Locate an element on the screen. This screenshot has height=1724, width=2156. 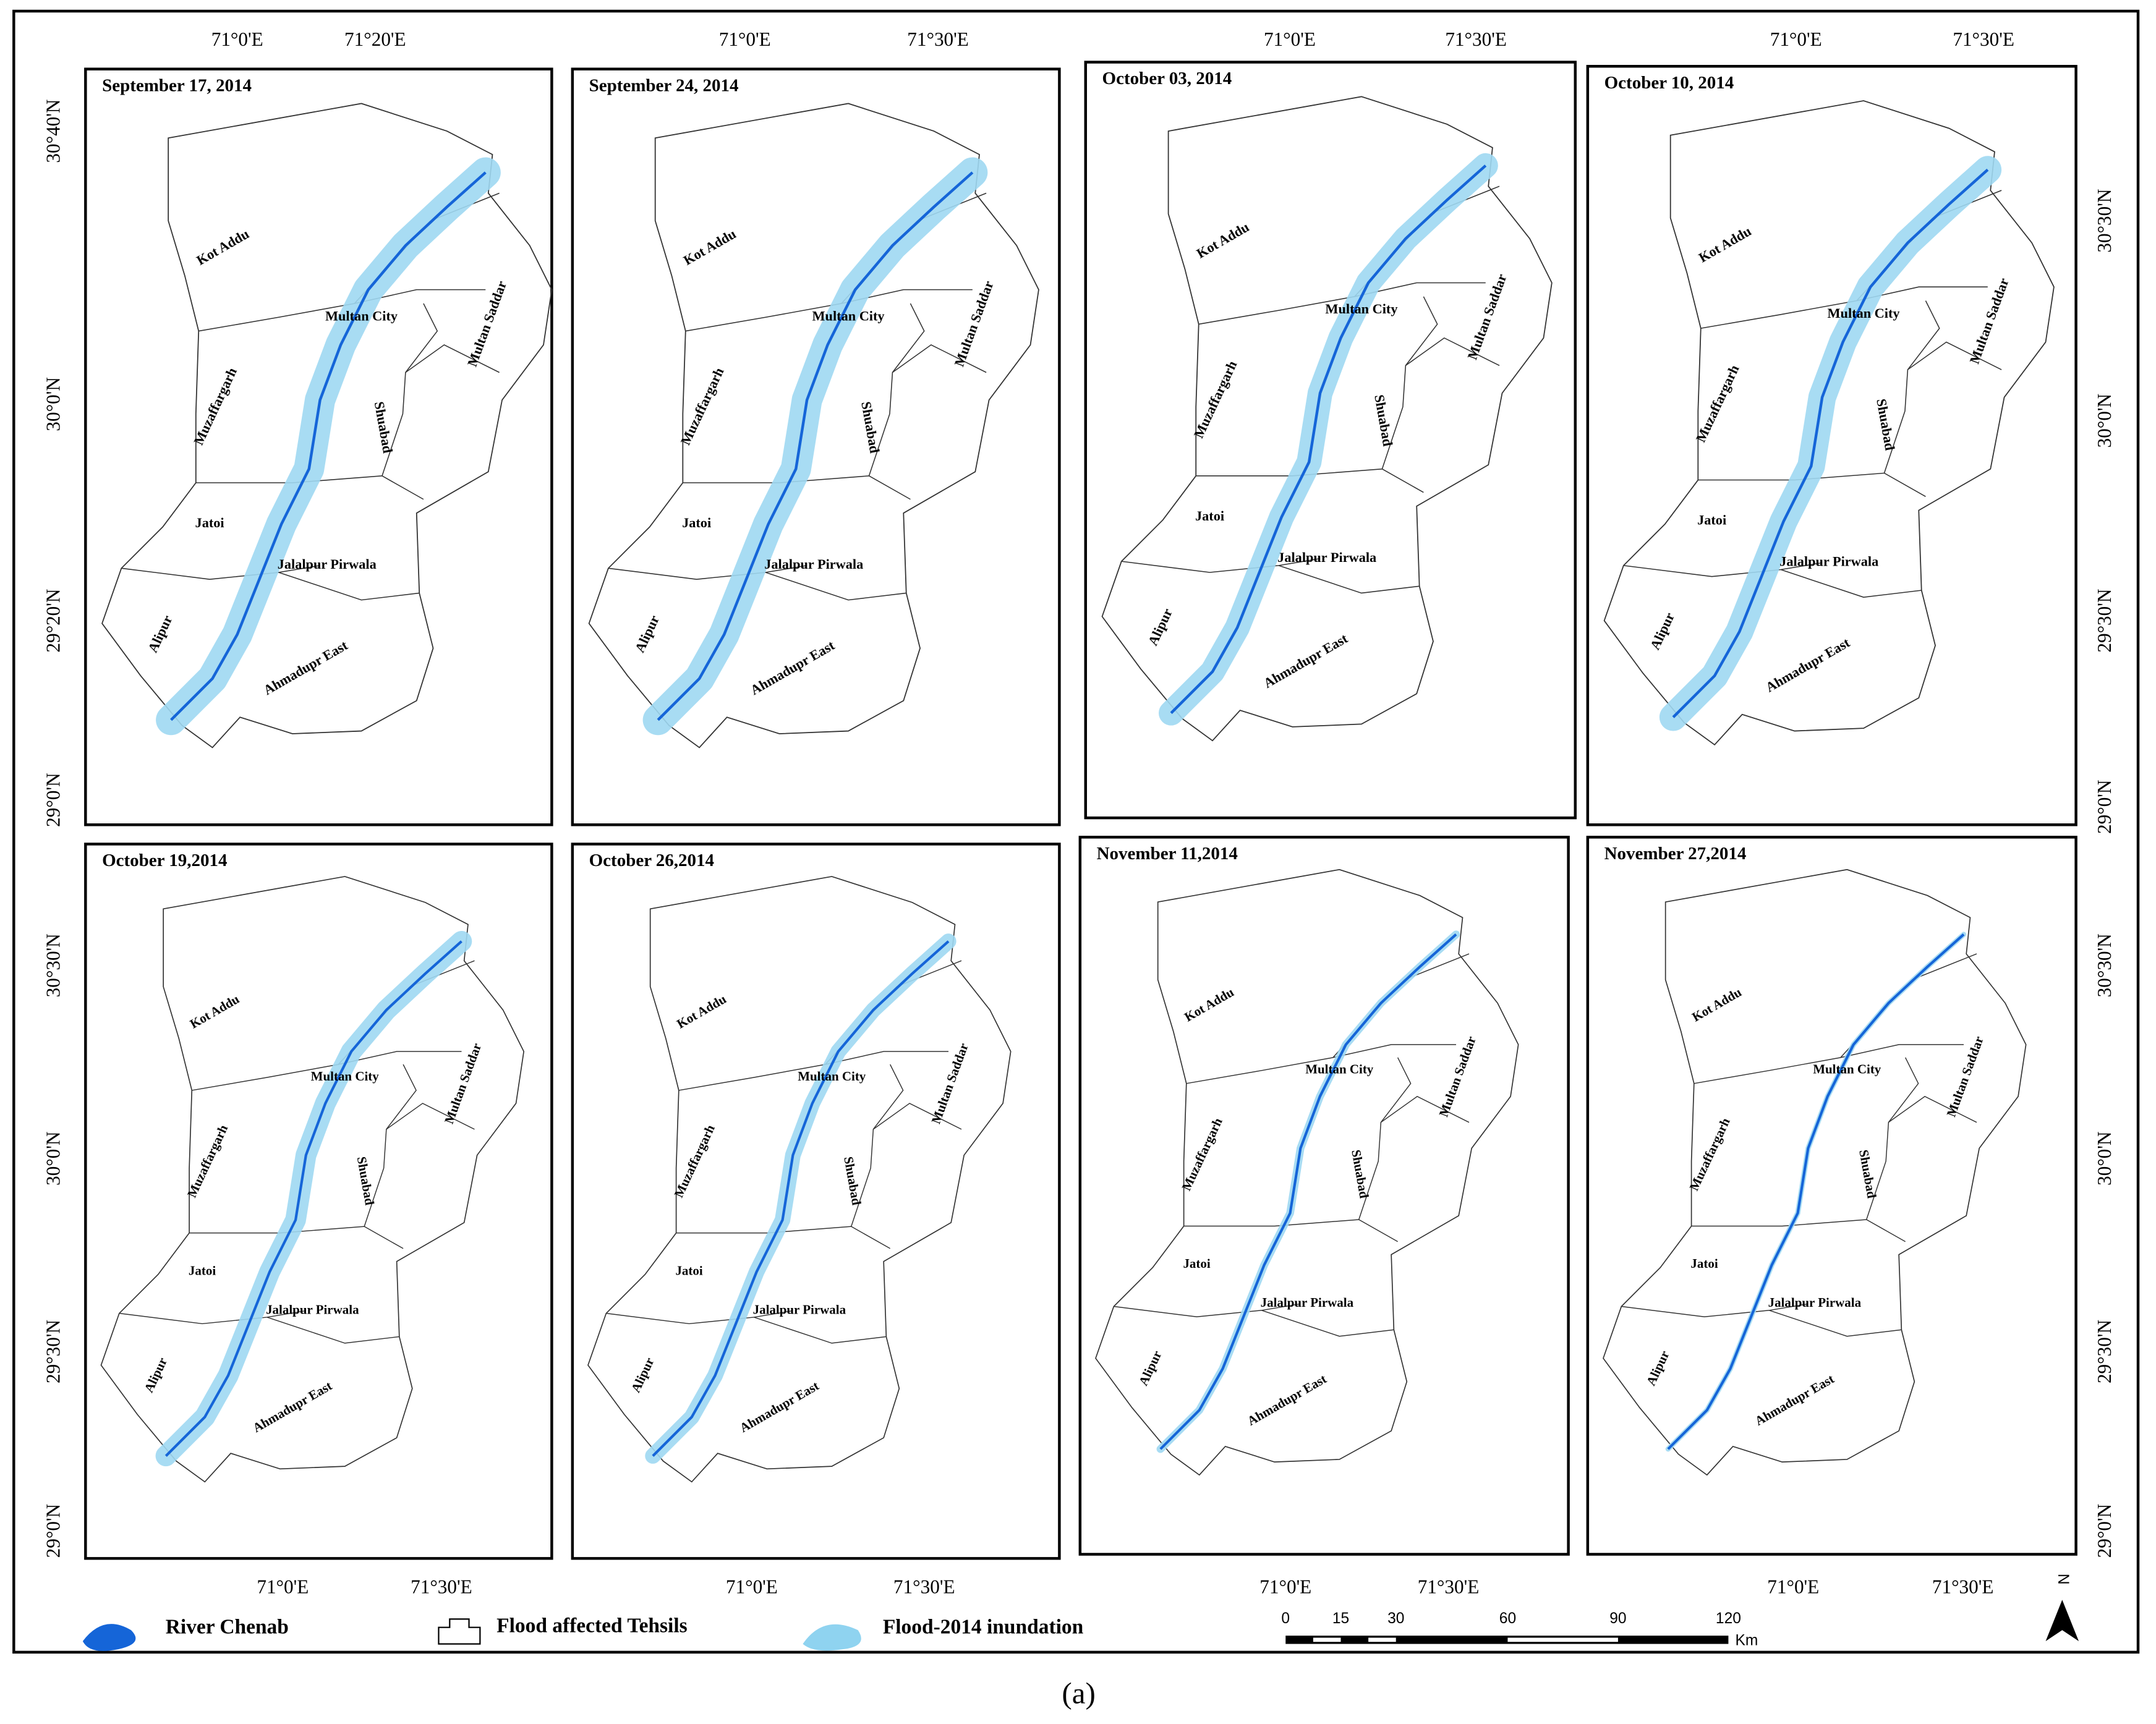
panel-title: November 11,2014 is located at coordinates (1167, 854).